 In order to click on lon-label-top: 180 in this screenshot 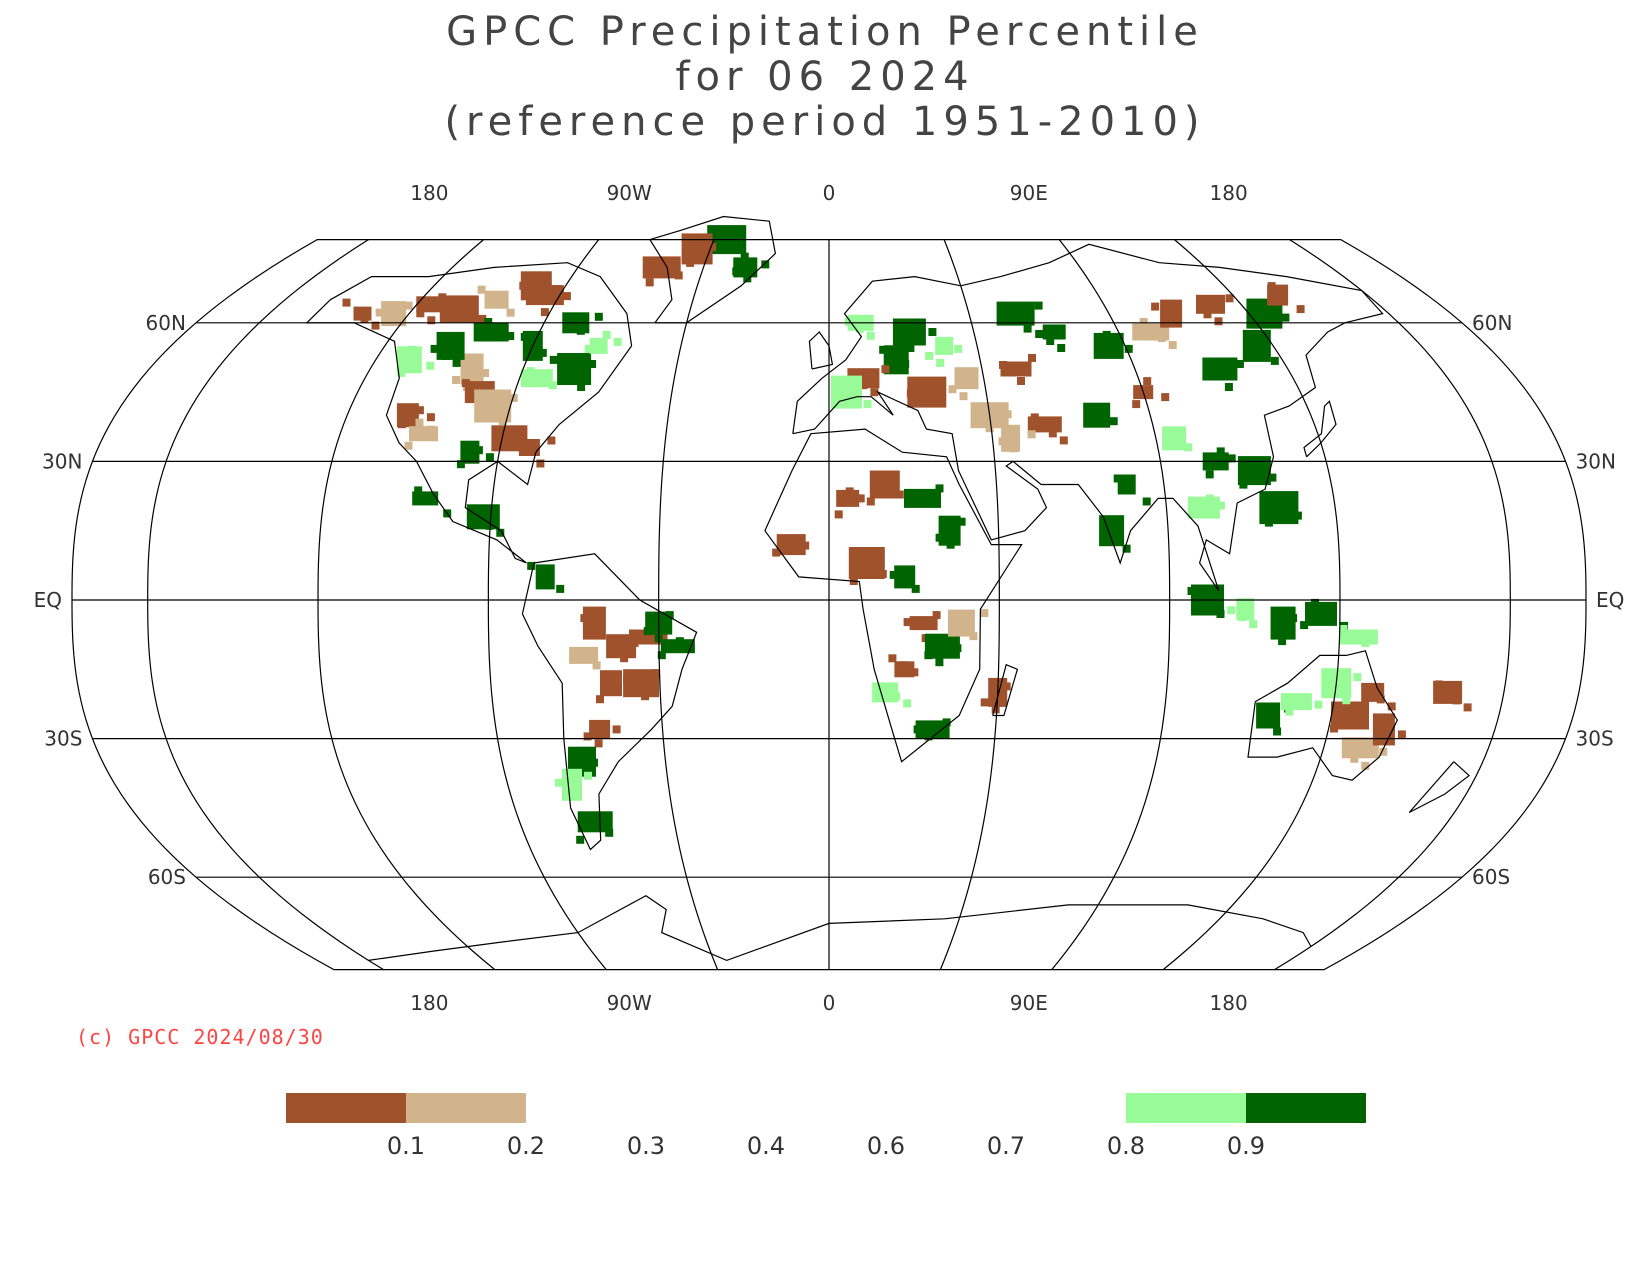, I will do `click(429, 193)`.